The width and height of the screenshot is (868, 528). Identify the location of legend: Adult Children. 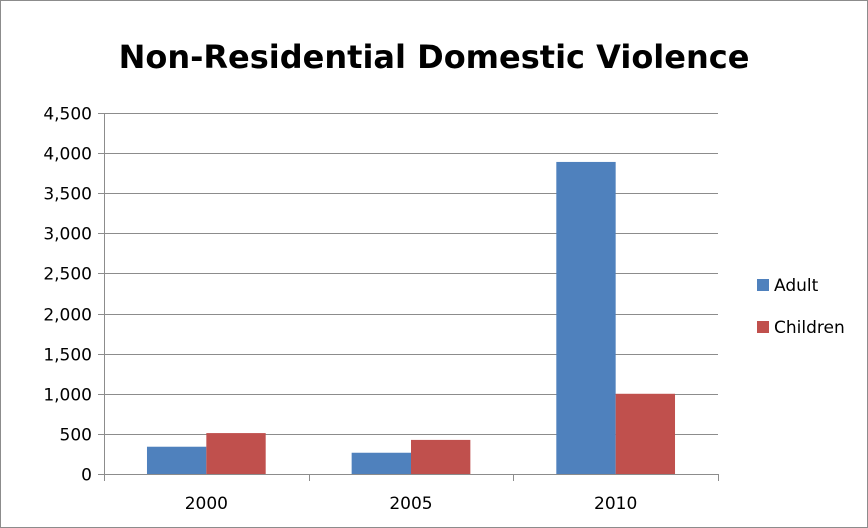
(801, 307).